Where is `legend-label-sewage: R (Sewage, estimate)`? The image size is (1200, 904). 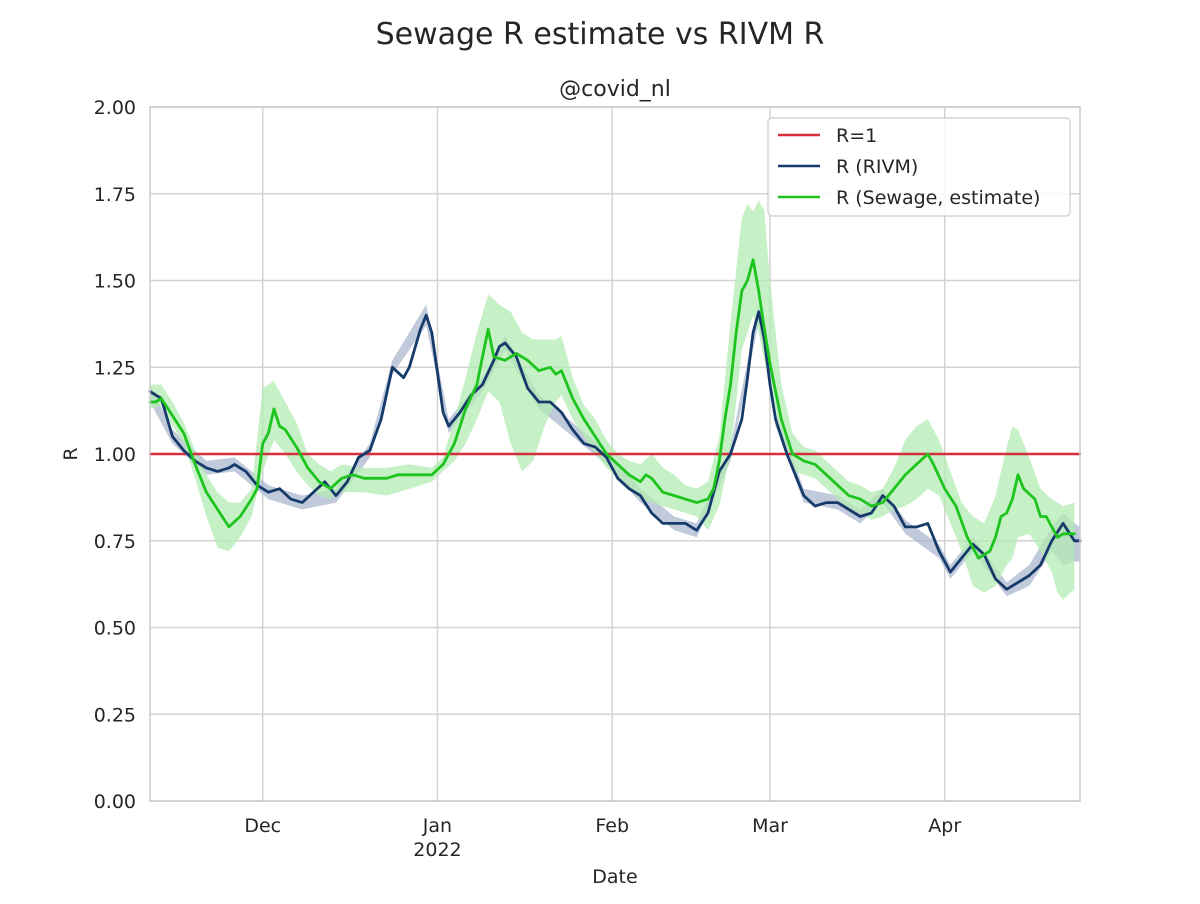 legend-label-sewage: R (Sewage, estimate) is located at coordinates (938, 198).